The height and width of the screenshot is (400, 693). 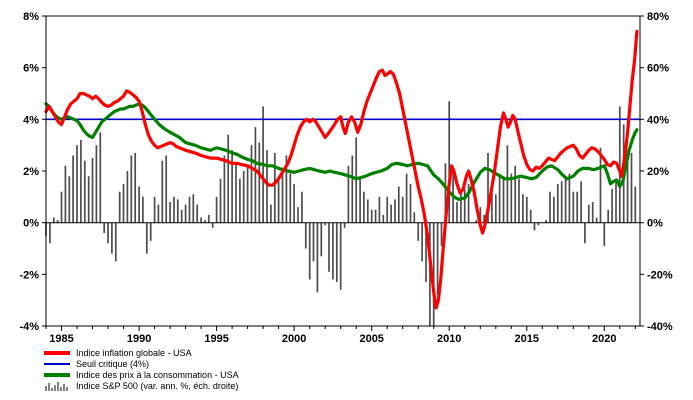 What do you see at coordinates (371, 339) in the screenshot?
I see `x-axis-tick-label: 2005` at bounding box center [371, 339].